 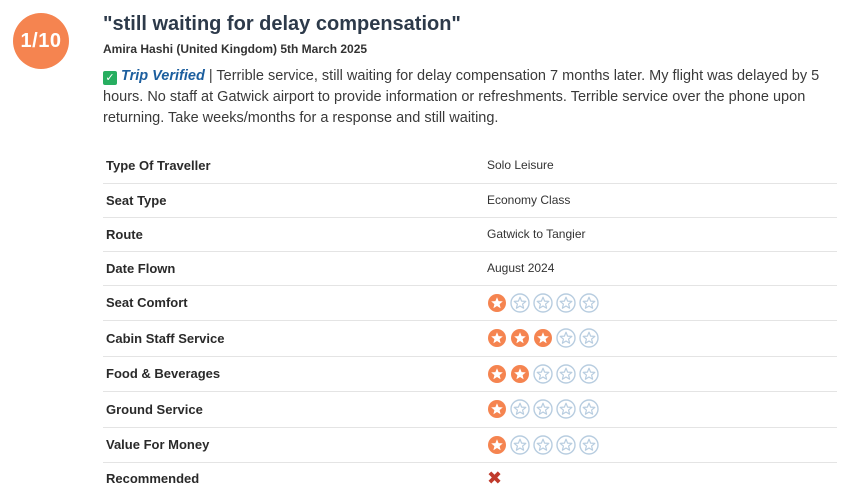 What do you see at coordinates (662, 268) in the screenshot?
I see `row-value-date-flown: August 2024` at bounding box center [662, 268].